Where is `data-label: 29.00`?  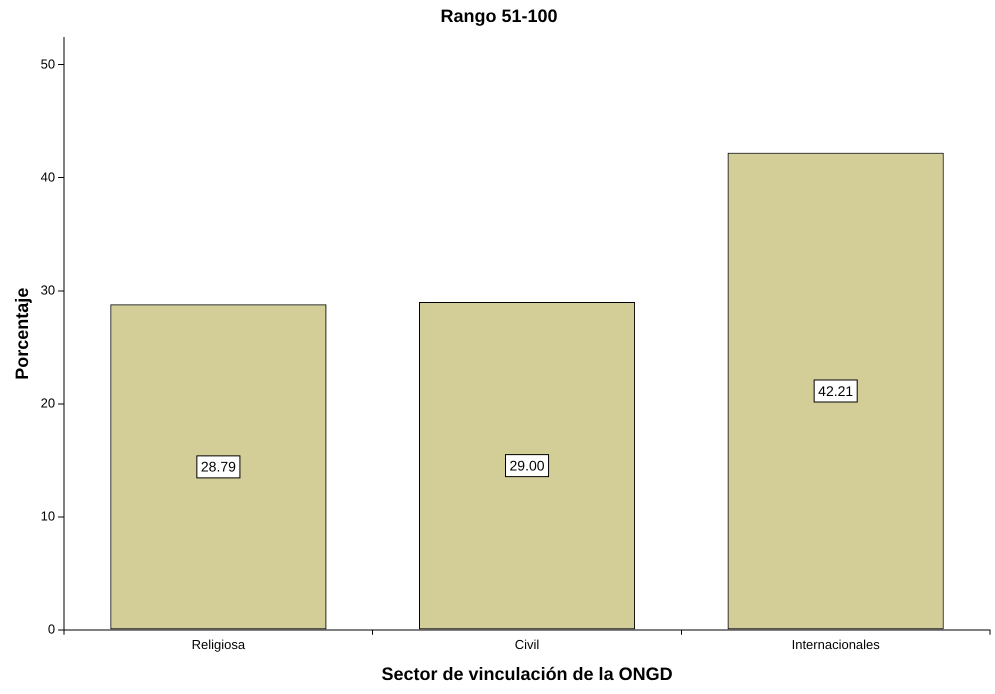
data-label: 29.00 is located at coordinates (527, 466).